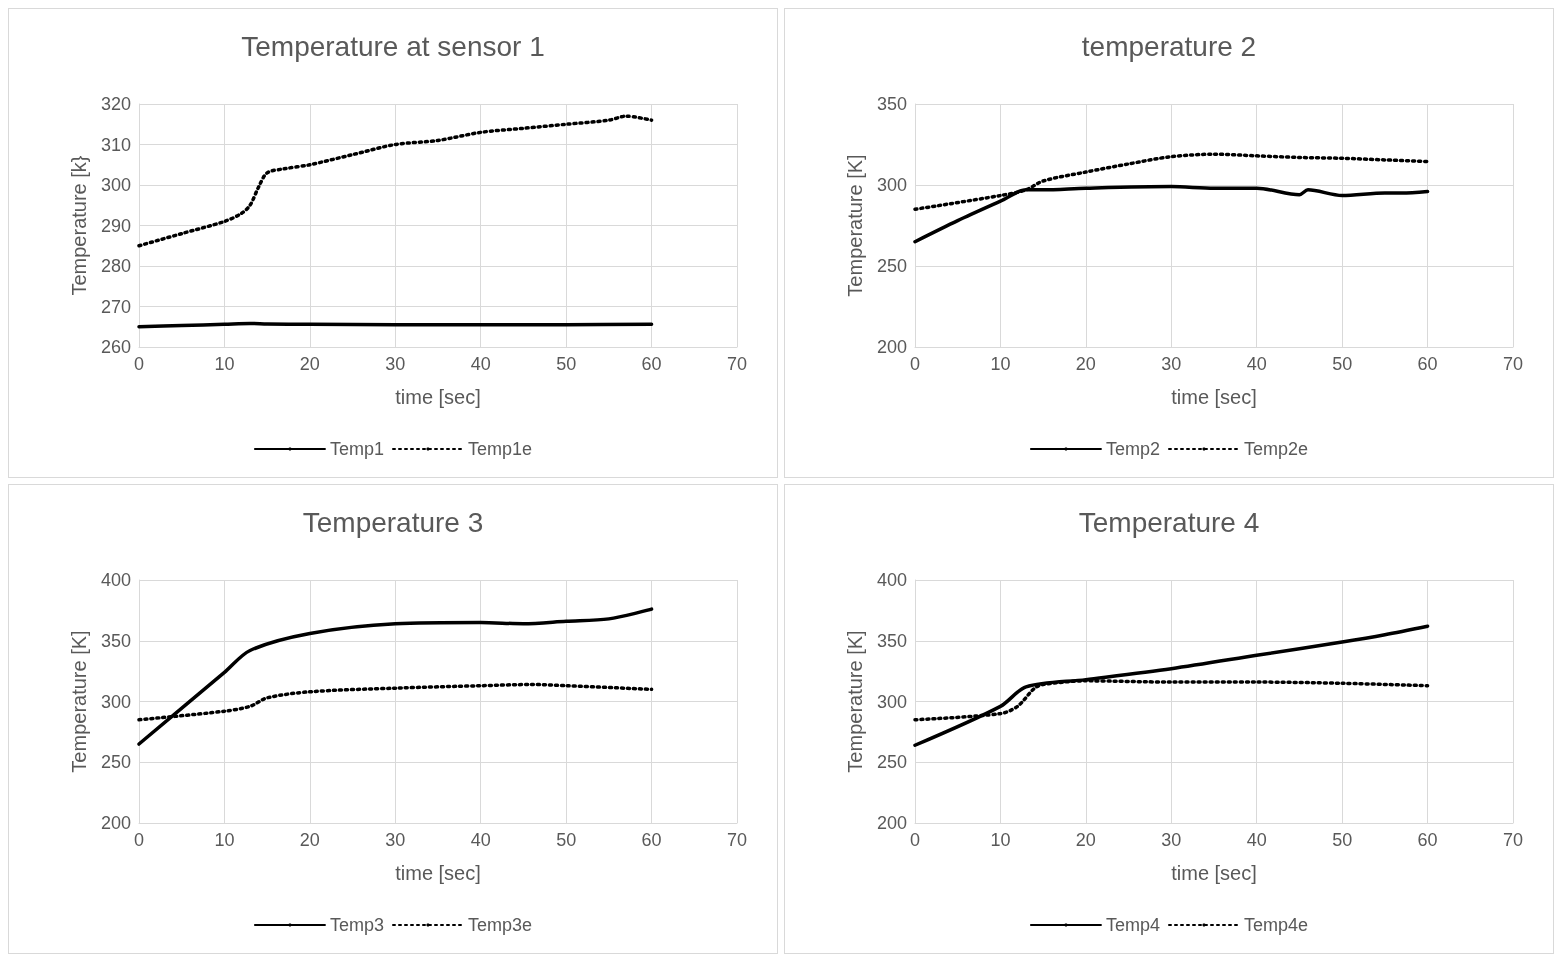  I want to click on legend-label: Temp3e, so click(500, 925).